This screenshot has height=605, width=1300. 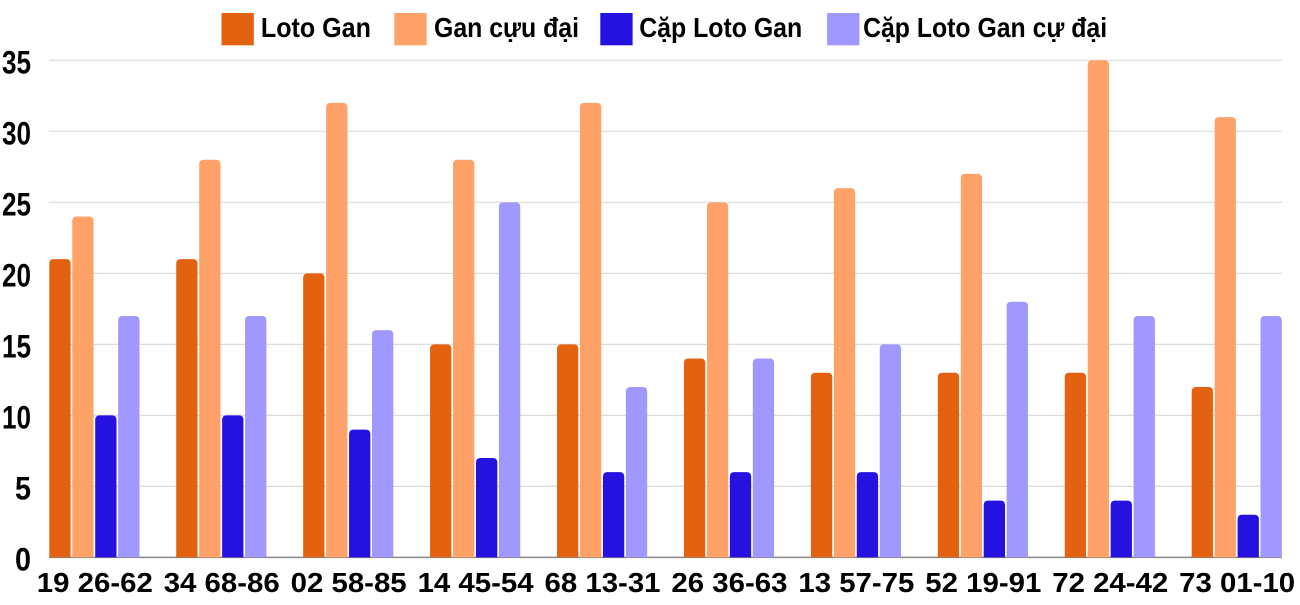 What do you see at coordinates (506, 27) in the screenshot?
I see `svg-text: Gan cựu đại` at bounding box center [506, 27].